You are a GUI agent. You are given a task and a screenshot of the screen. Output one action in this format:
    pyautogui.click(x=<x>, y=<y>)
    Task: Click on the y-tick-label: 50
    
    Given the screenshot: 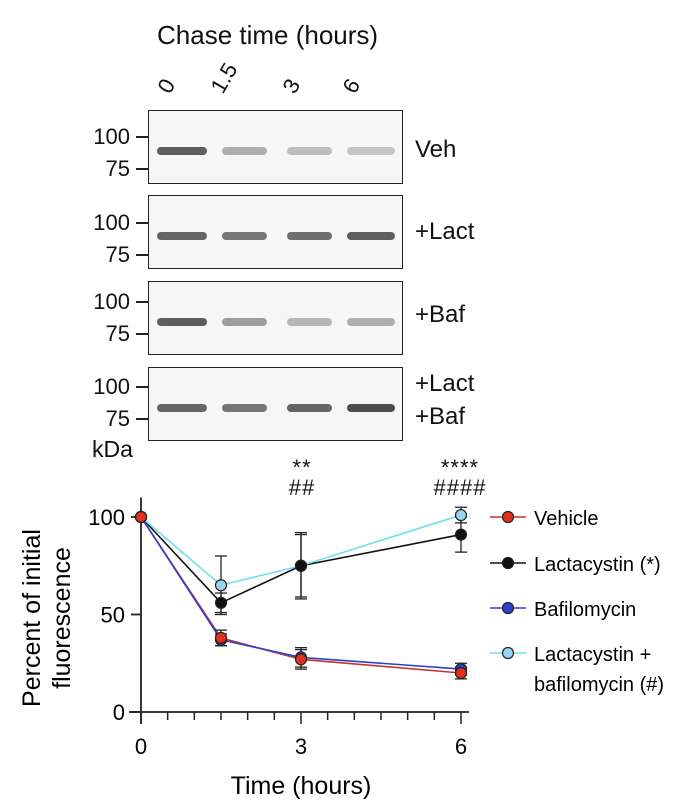 What is the action you would take?
    pyautogui.click(x=113, y=615)
    